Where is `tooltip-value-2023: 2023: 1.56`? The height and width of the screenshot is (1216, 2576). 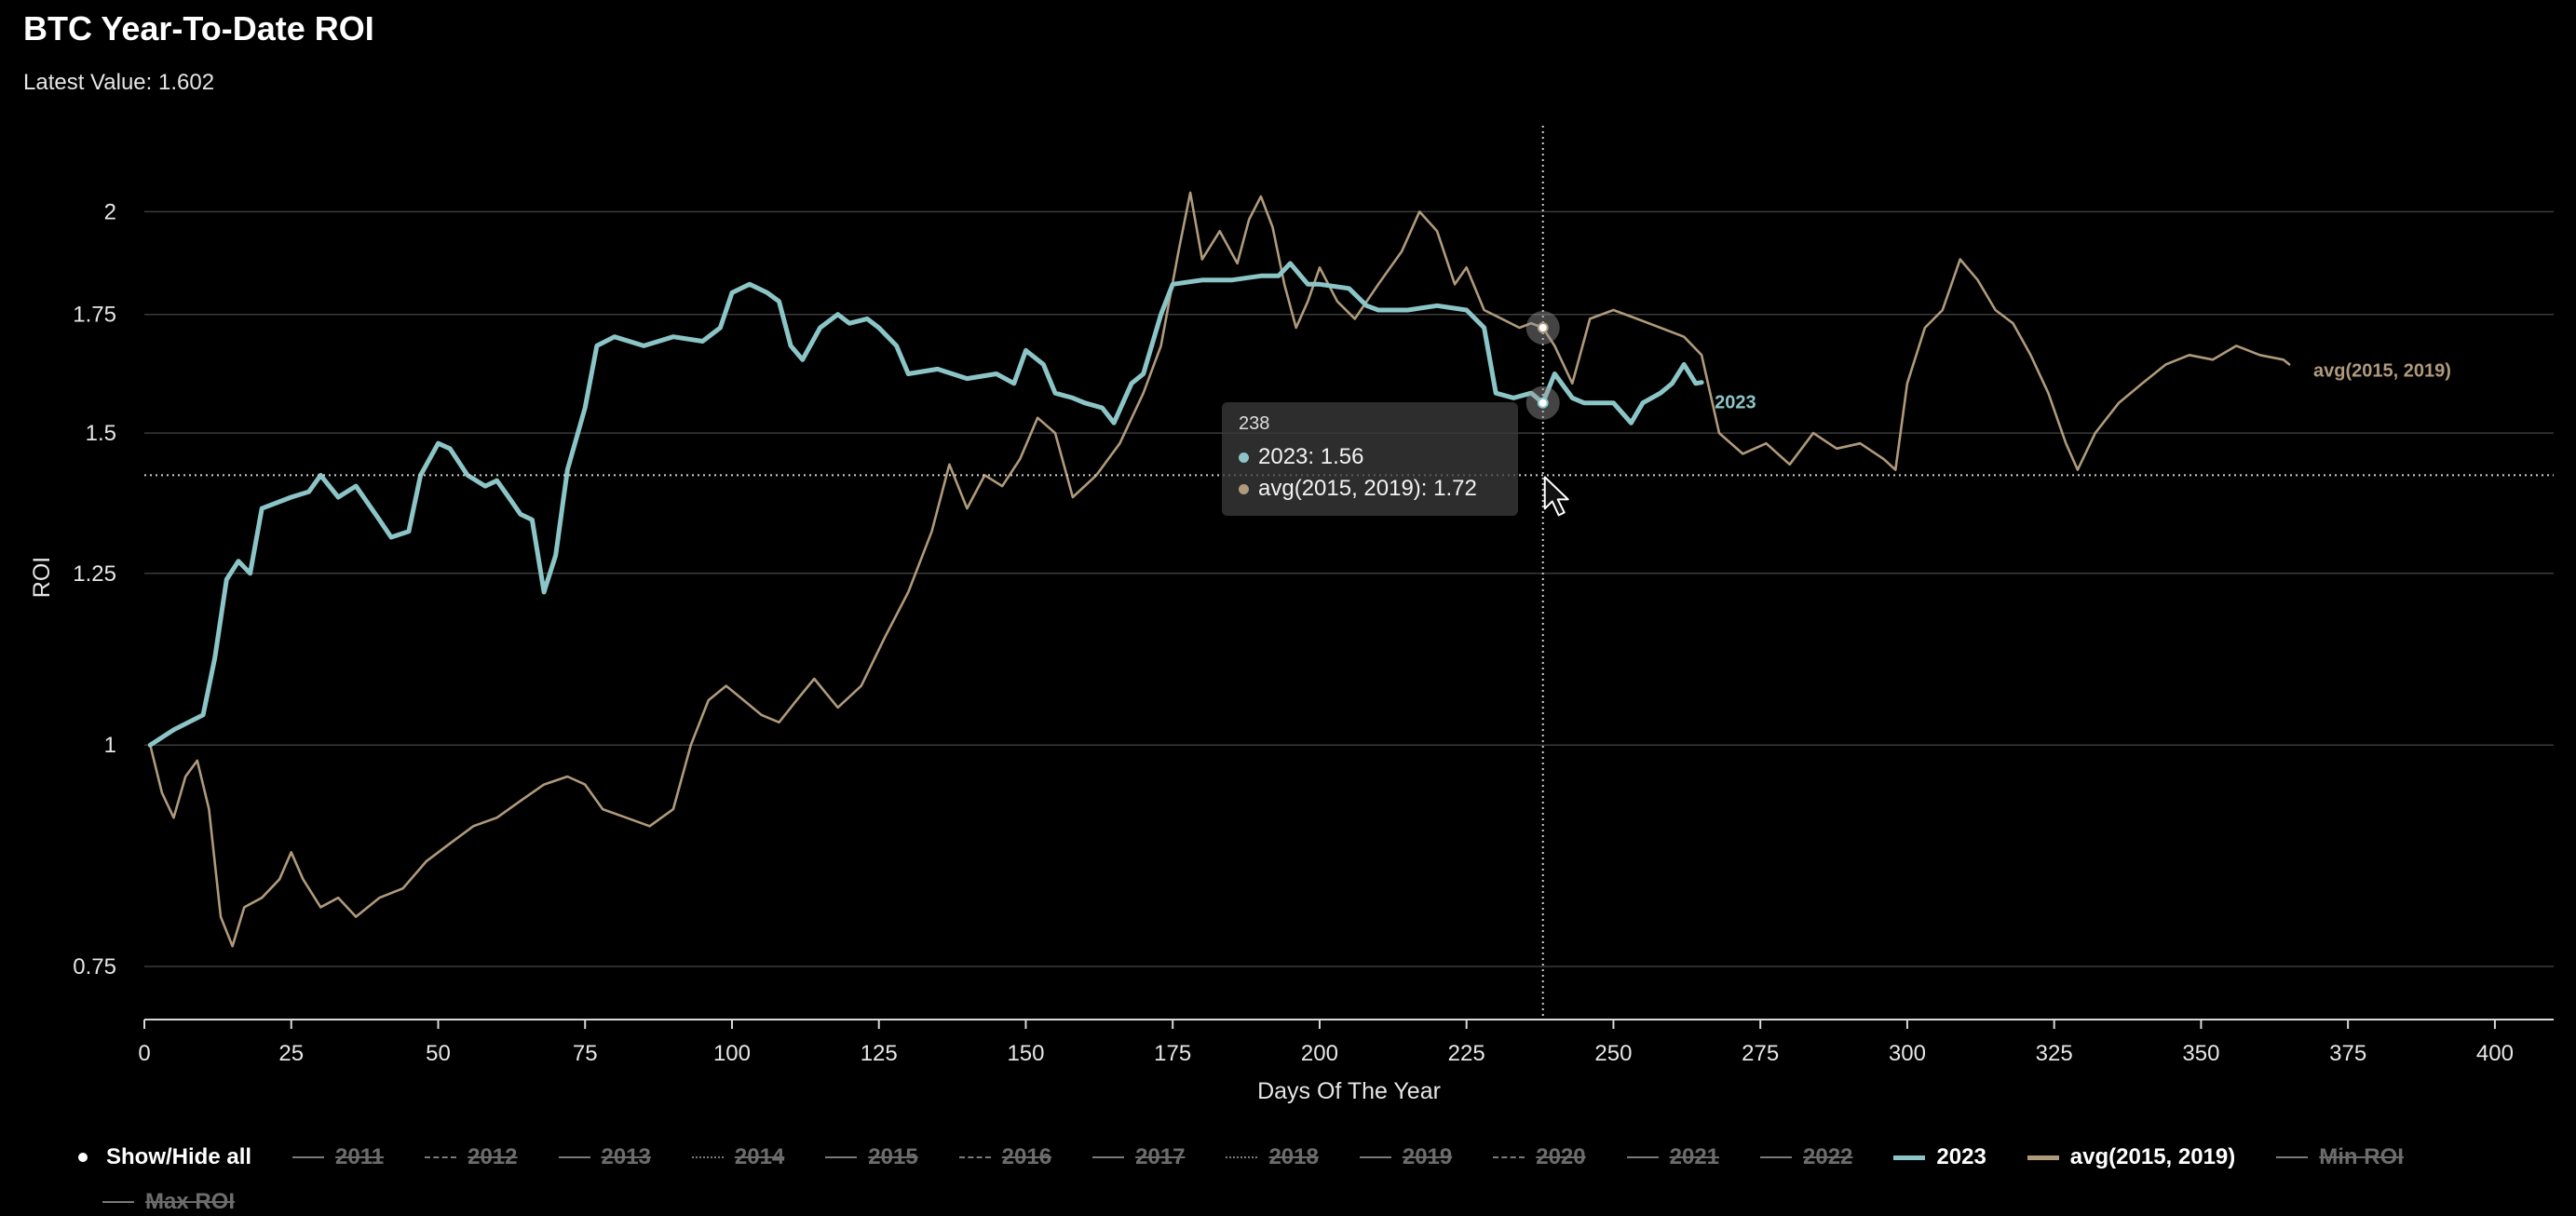
tooltip-value-2023: 2023: 1.56 is located at coordinates (1311, 456).